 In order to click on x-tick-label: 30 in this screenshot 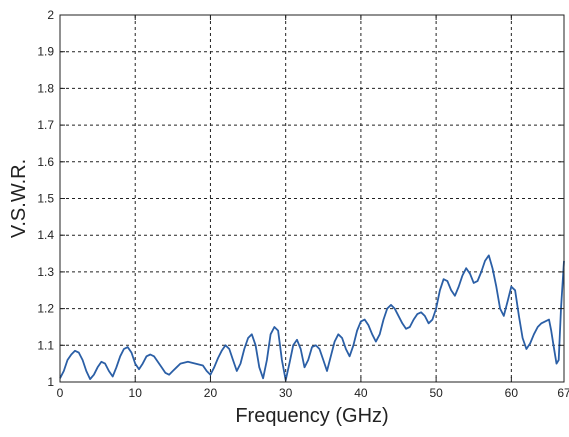, I will do `click(286, 393)`.